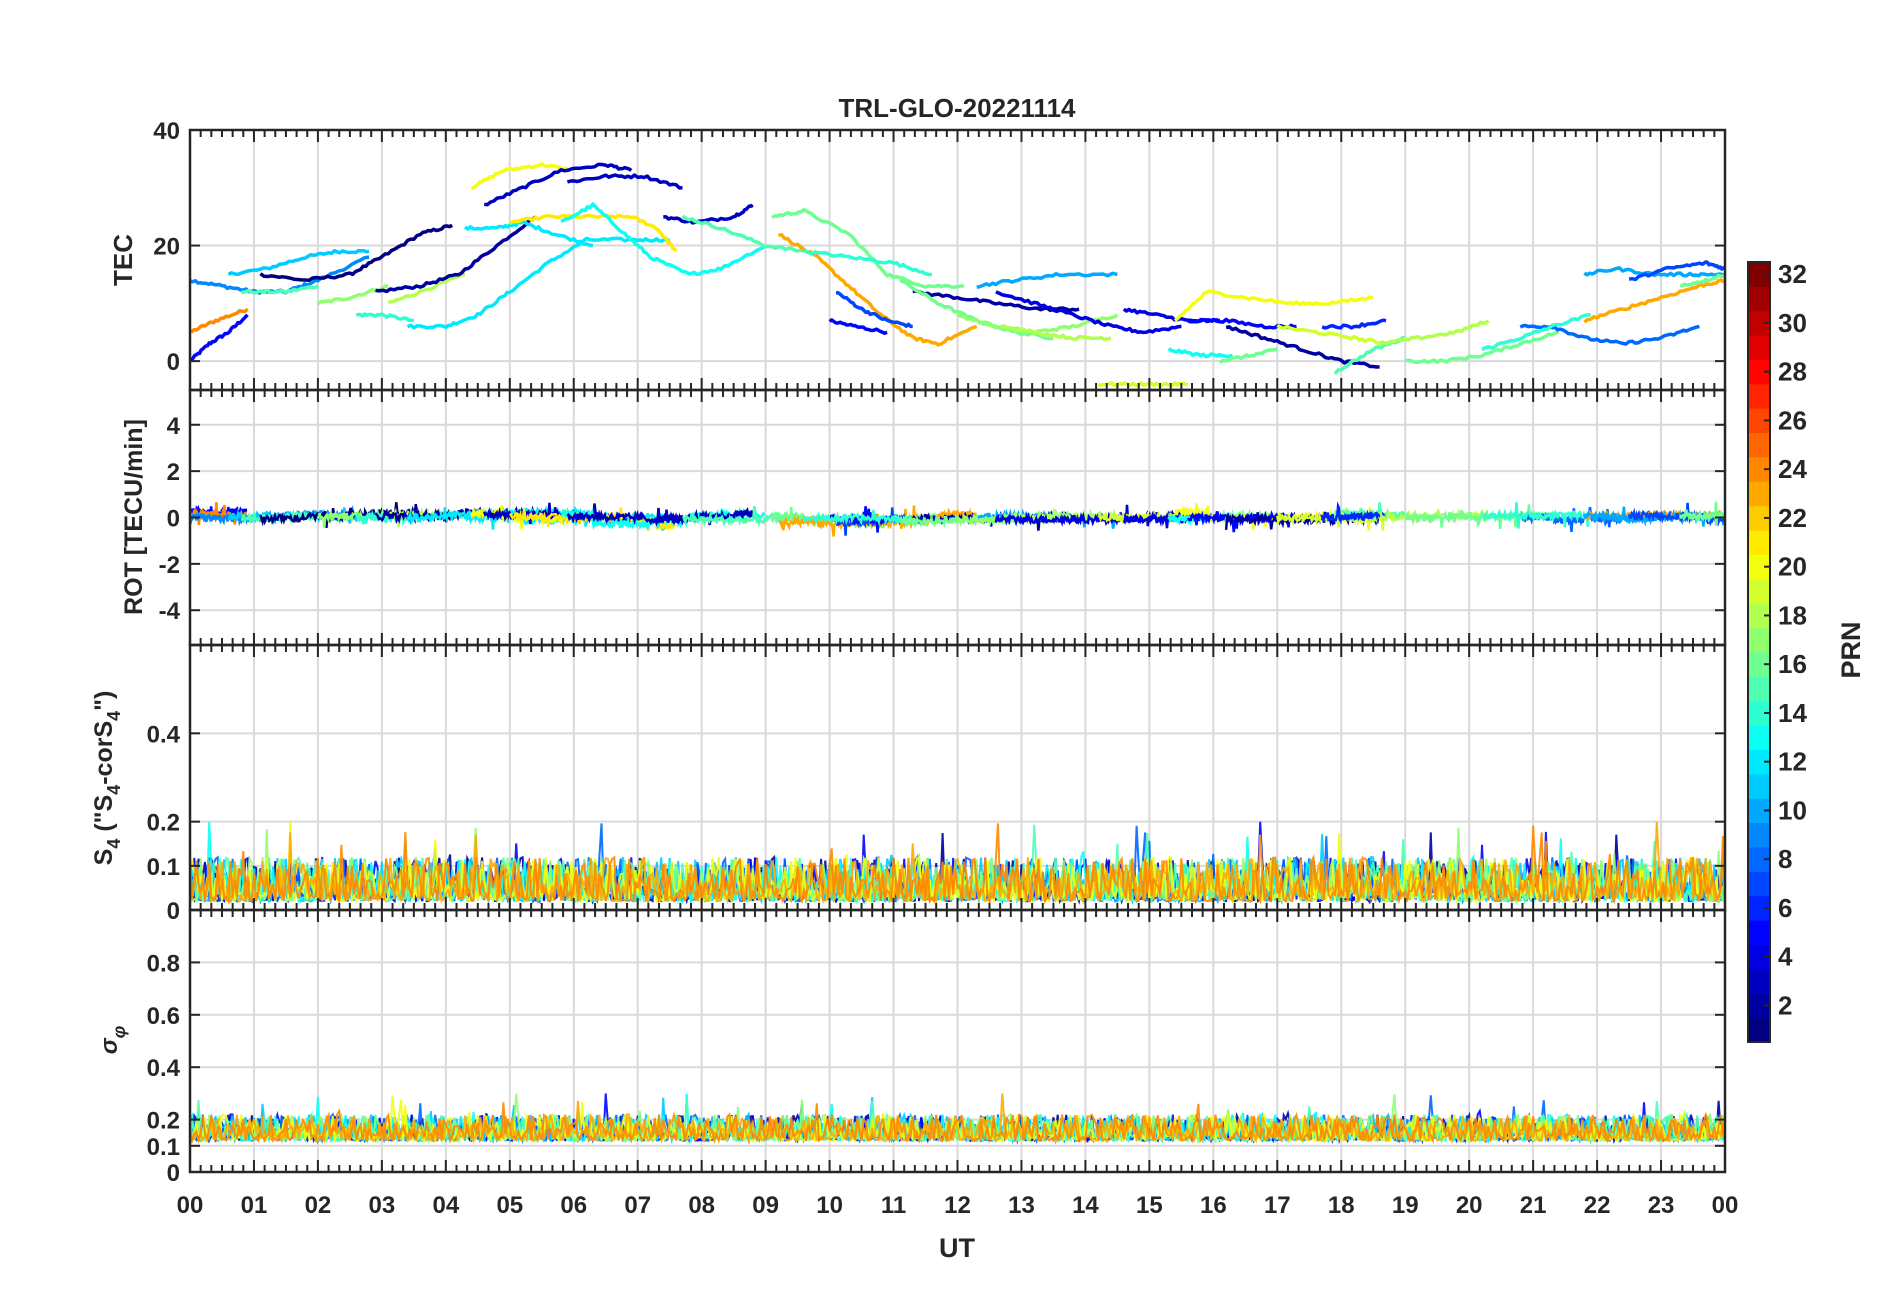  Describe the element at coordinates (958, 108) in the screenshot. I see `chart-title: TRL-GLO-20221114` at that location.